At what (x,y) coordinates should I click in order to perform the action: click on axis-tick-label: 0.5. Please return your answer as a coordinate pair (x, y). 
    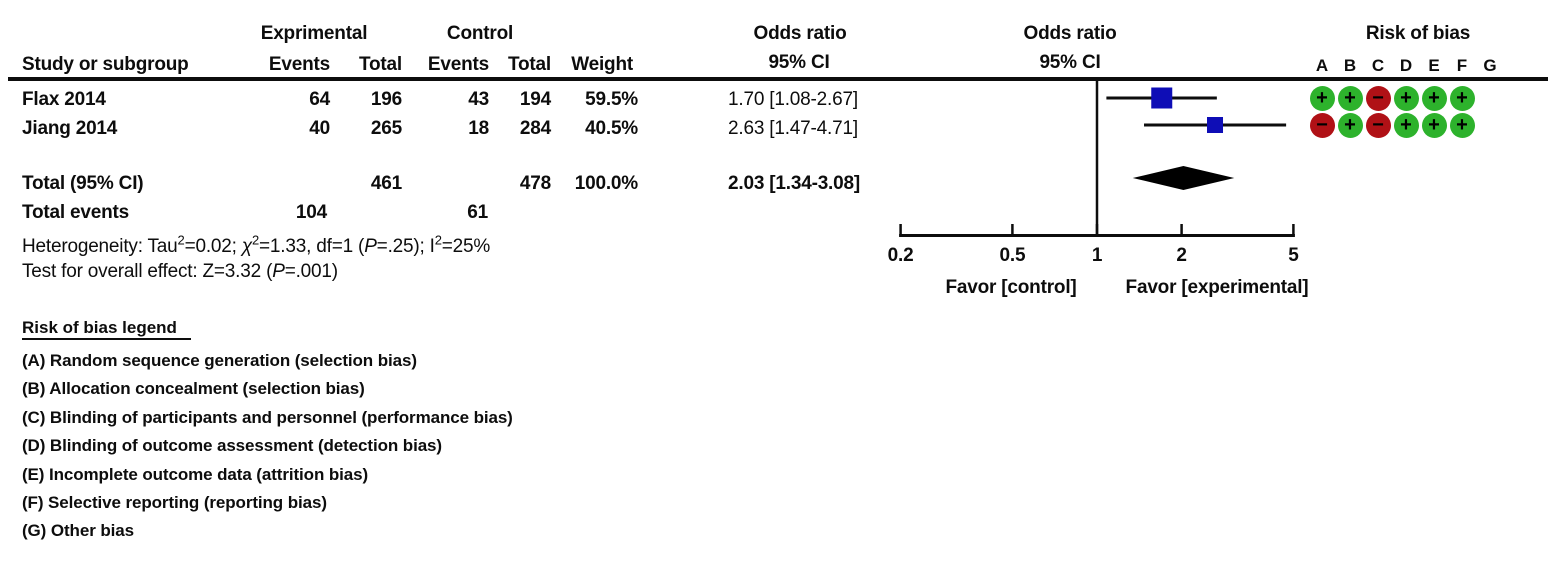
    Looking at the image, I should click on (1012, 255).